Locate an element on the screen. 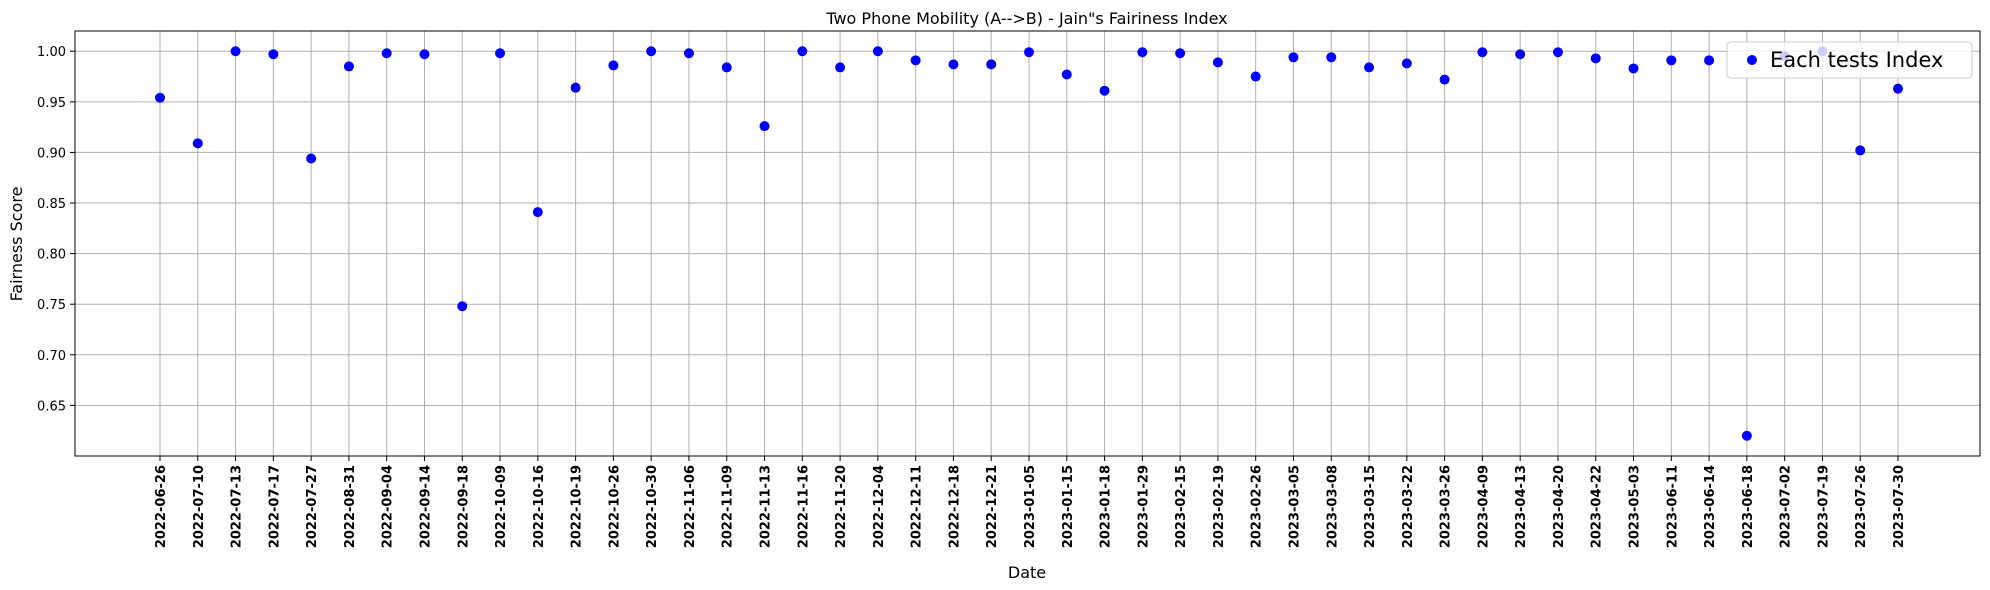  x-tick-label: 2023-06-18 is located at coordinates (1748, 506).